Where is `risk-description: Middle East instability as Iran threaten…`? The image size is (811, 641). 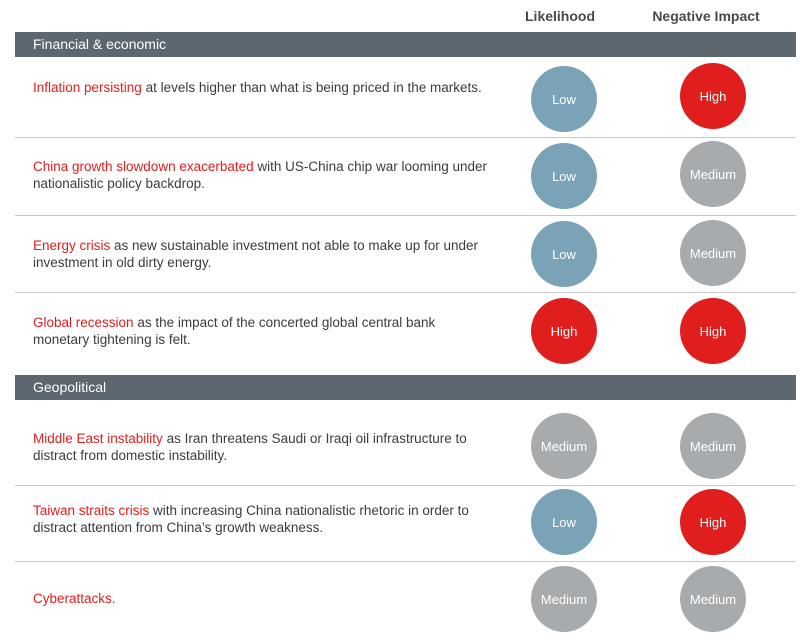
risk-description: Middle East instability as Iran threaten… is located at coordinates (260, 447).